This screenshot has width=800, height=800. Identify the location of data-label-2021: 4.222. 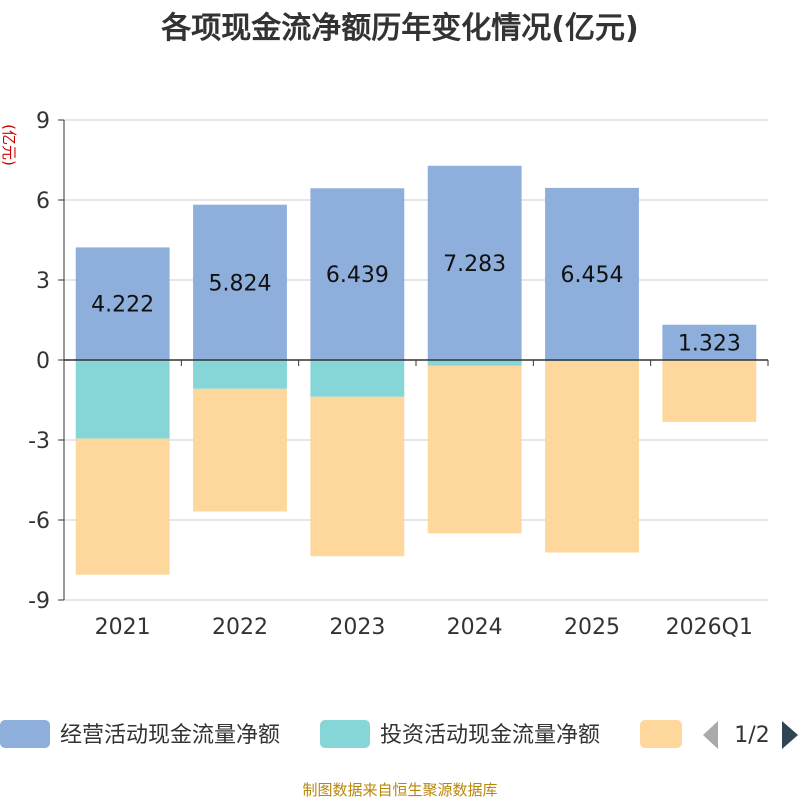
(122, 305).